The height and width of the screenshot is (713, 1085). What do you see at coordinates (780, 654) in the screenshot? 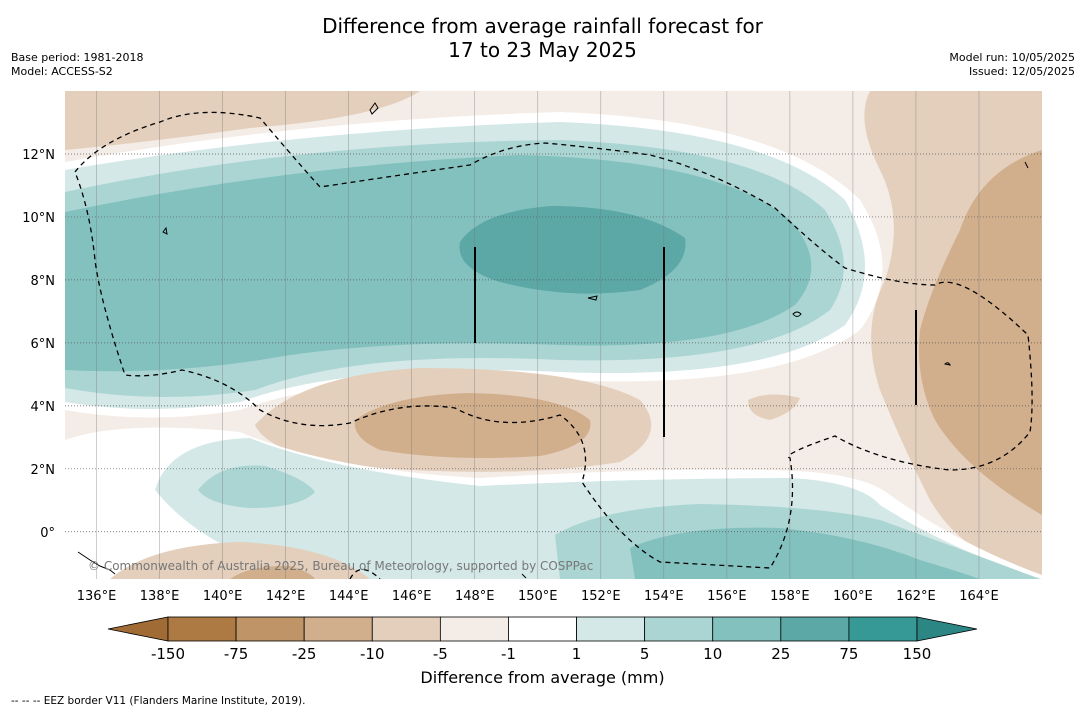
I see `colorbar-tick: 25` at bounding box center [780, 654].